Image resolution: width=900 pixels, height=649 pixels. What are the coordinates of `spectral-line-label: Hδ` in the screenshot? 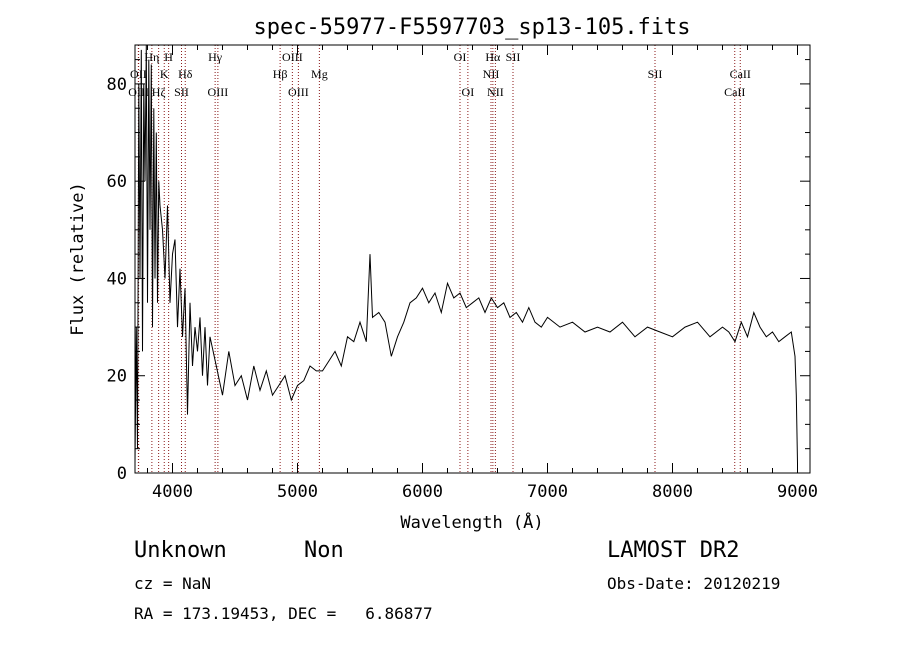 It's located at (185, 74).